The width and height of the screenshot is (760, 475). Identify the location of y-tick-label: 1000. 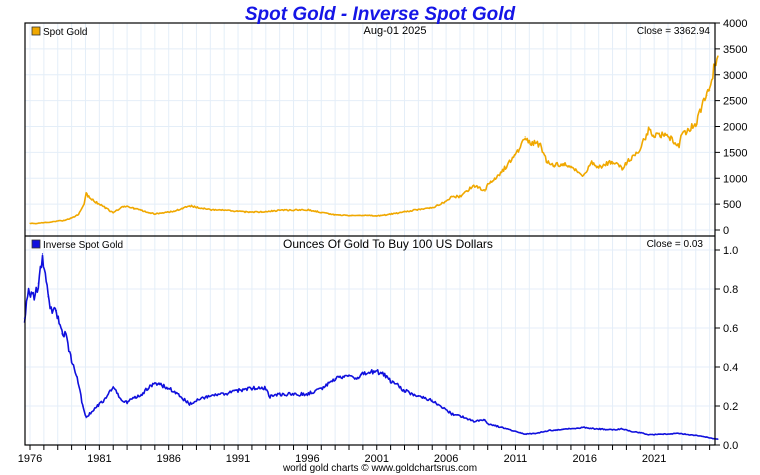
(735, 179).